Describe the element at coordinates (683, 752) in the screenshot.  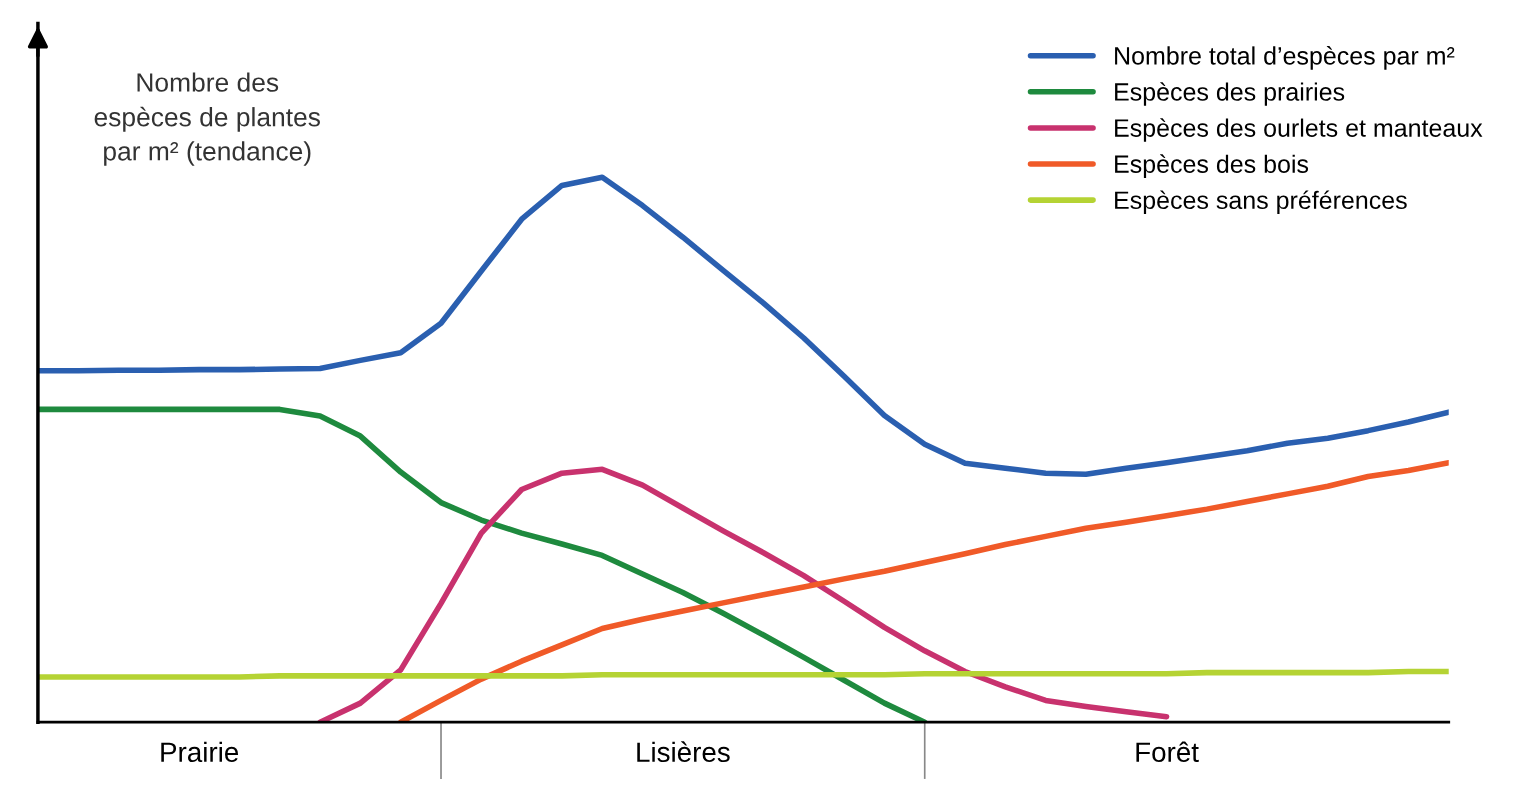
I see `x-tick-label: Lisières` at that location.